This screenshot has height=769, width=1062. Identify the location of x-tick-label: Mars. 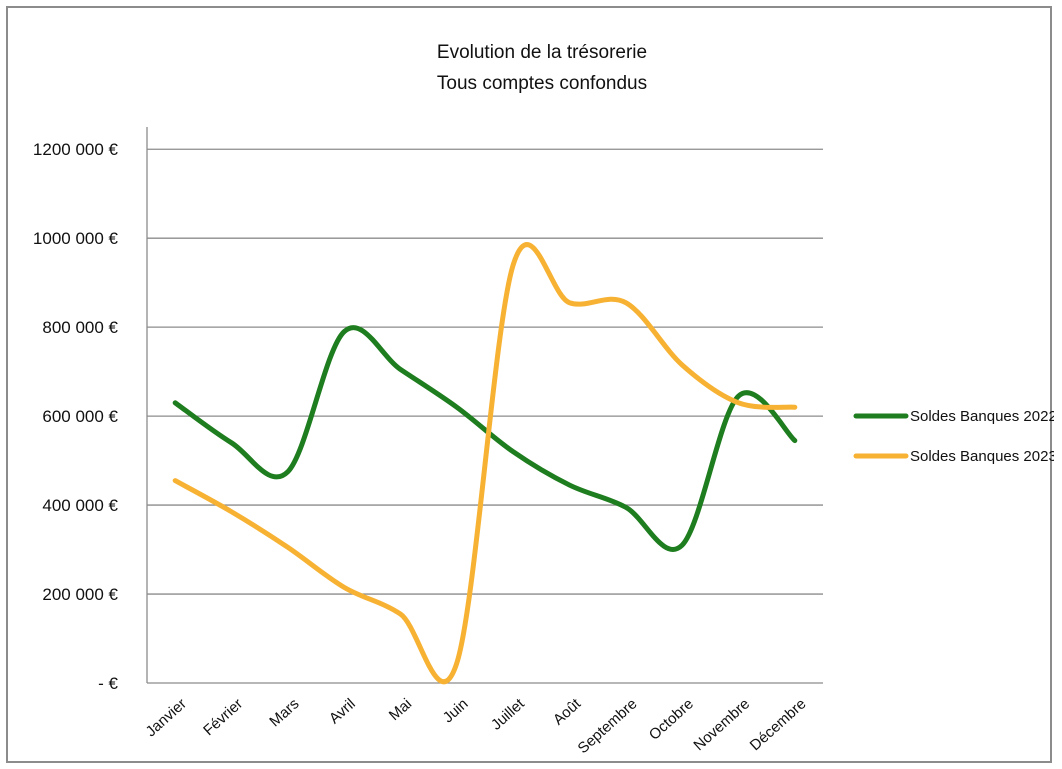
(284, 712).